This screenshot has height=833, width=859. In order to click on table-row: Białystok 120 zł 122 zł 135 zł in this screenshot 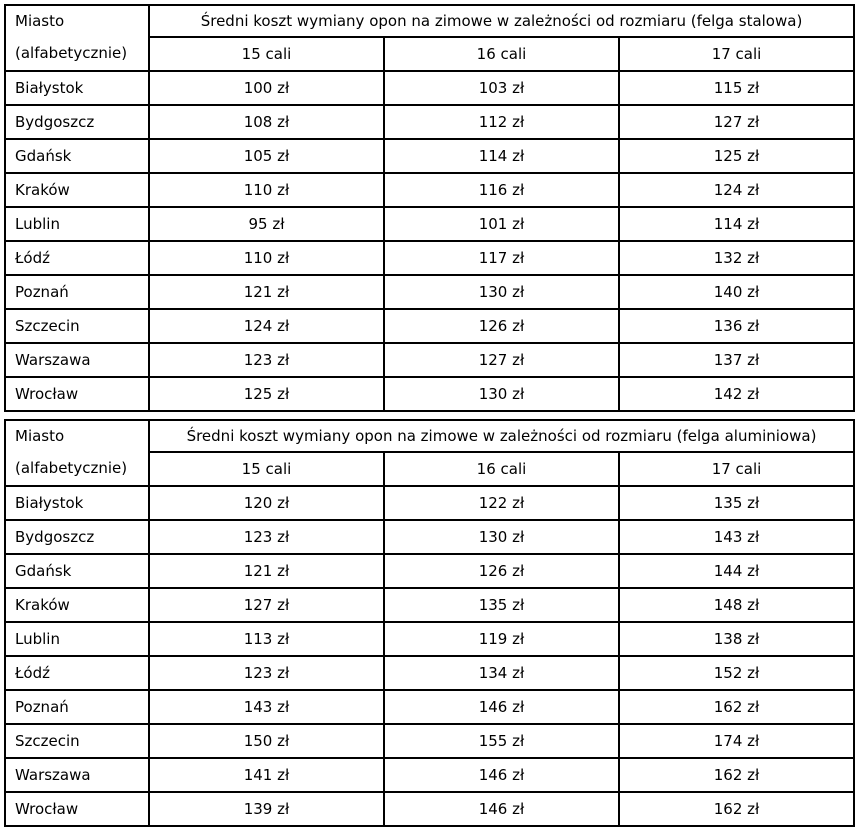, I will do `click(430, 503)`.